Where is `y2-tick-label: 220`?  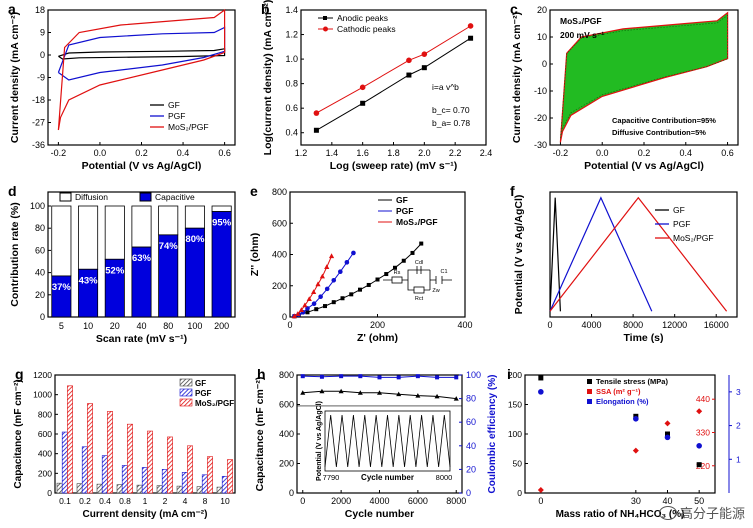
y2-tick-label: 220 is located at coordinates (703, 466).